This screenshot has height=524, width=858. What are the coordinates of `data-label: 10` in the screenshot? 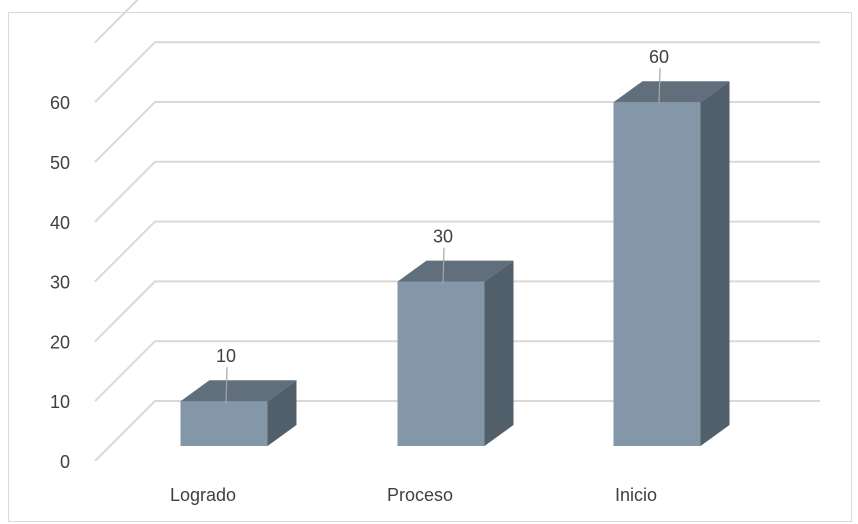 It's located at (226, 356).